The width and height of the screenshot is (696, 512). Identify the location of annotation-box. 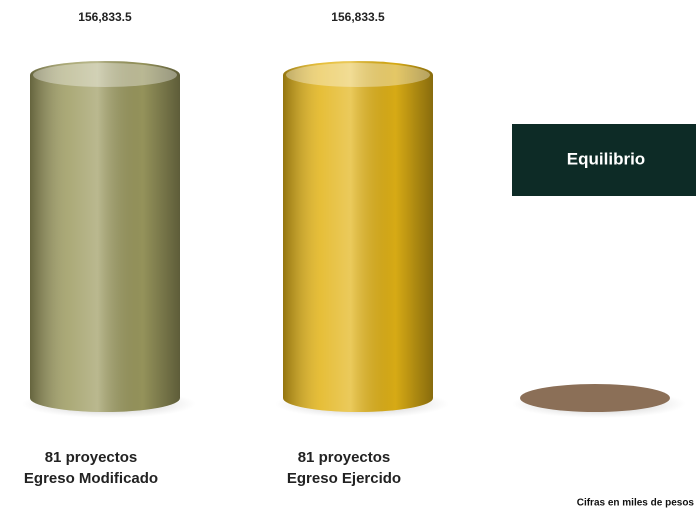
(604, 160).